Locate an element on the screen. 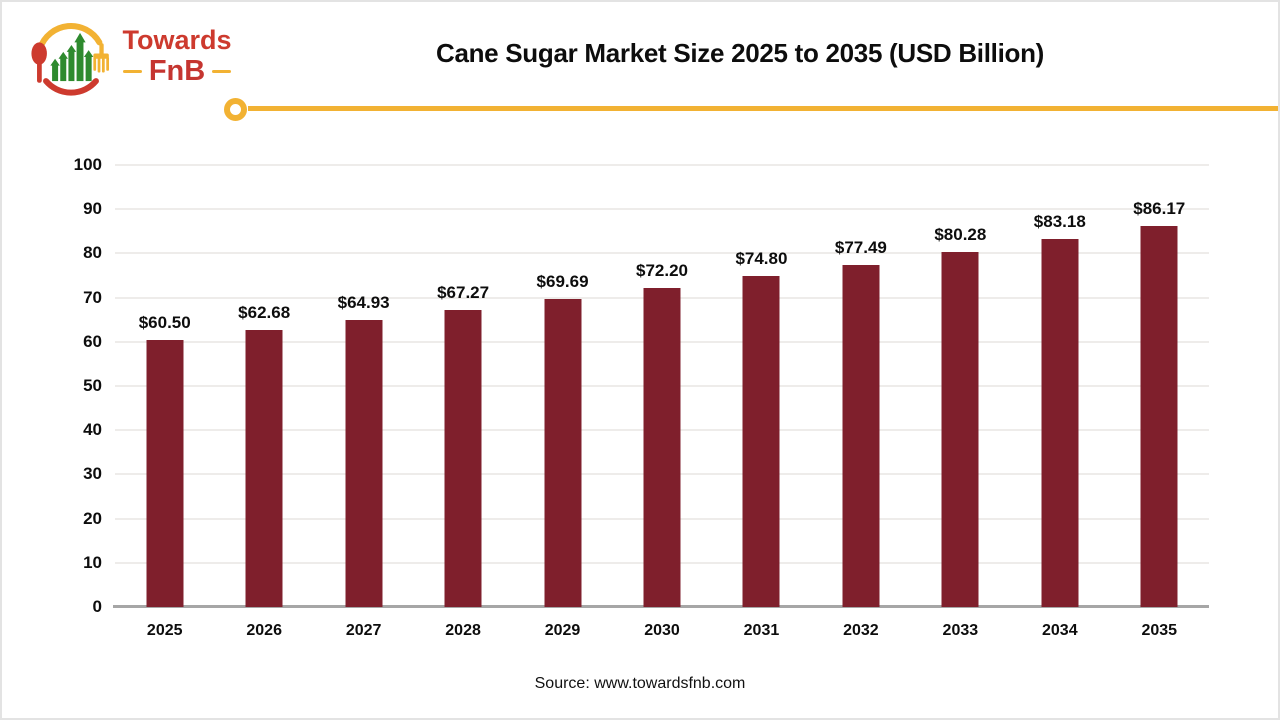 The image size is (1280, 720). logo-dash-left is located at coordinates (132, 71).